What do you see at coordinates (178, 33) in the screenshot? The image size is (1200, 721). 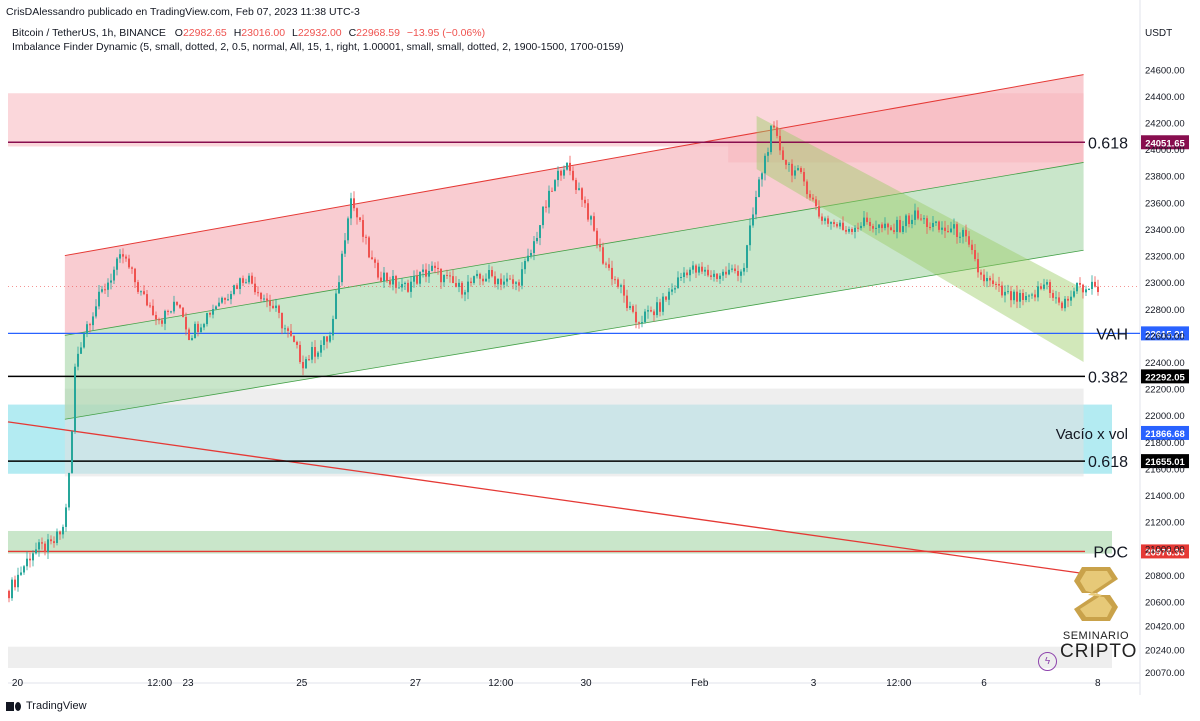 I see `ohlc-open-label: O` at bounding box center [178, 33].